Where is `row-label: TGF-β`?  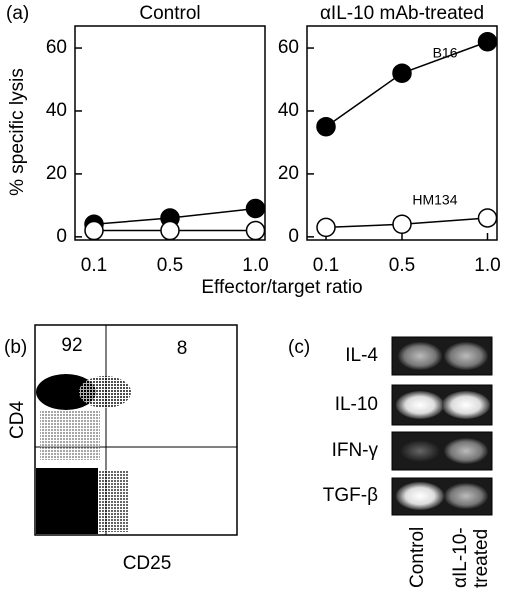 row-label: TGF-β is located at coordinates (350, 495).